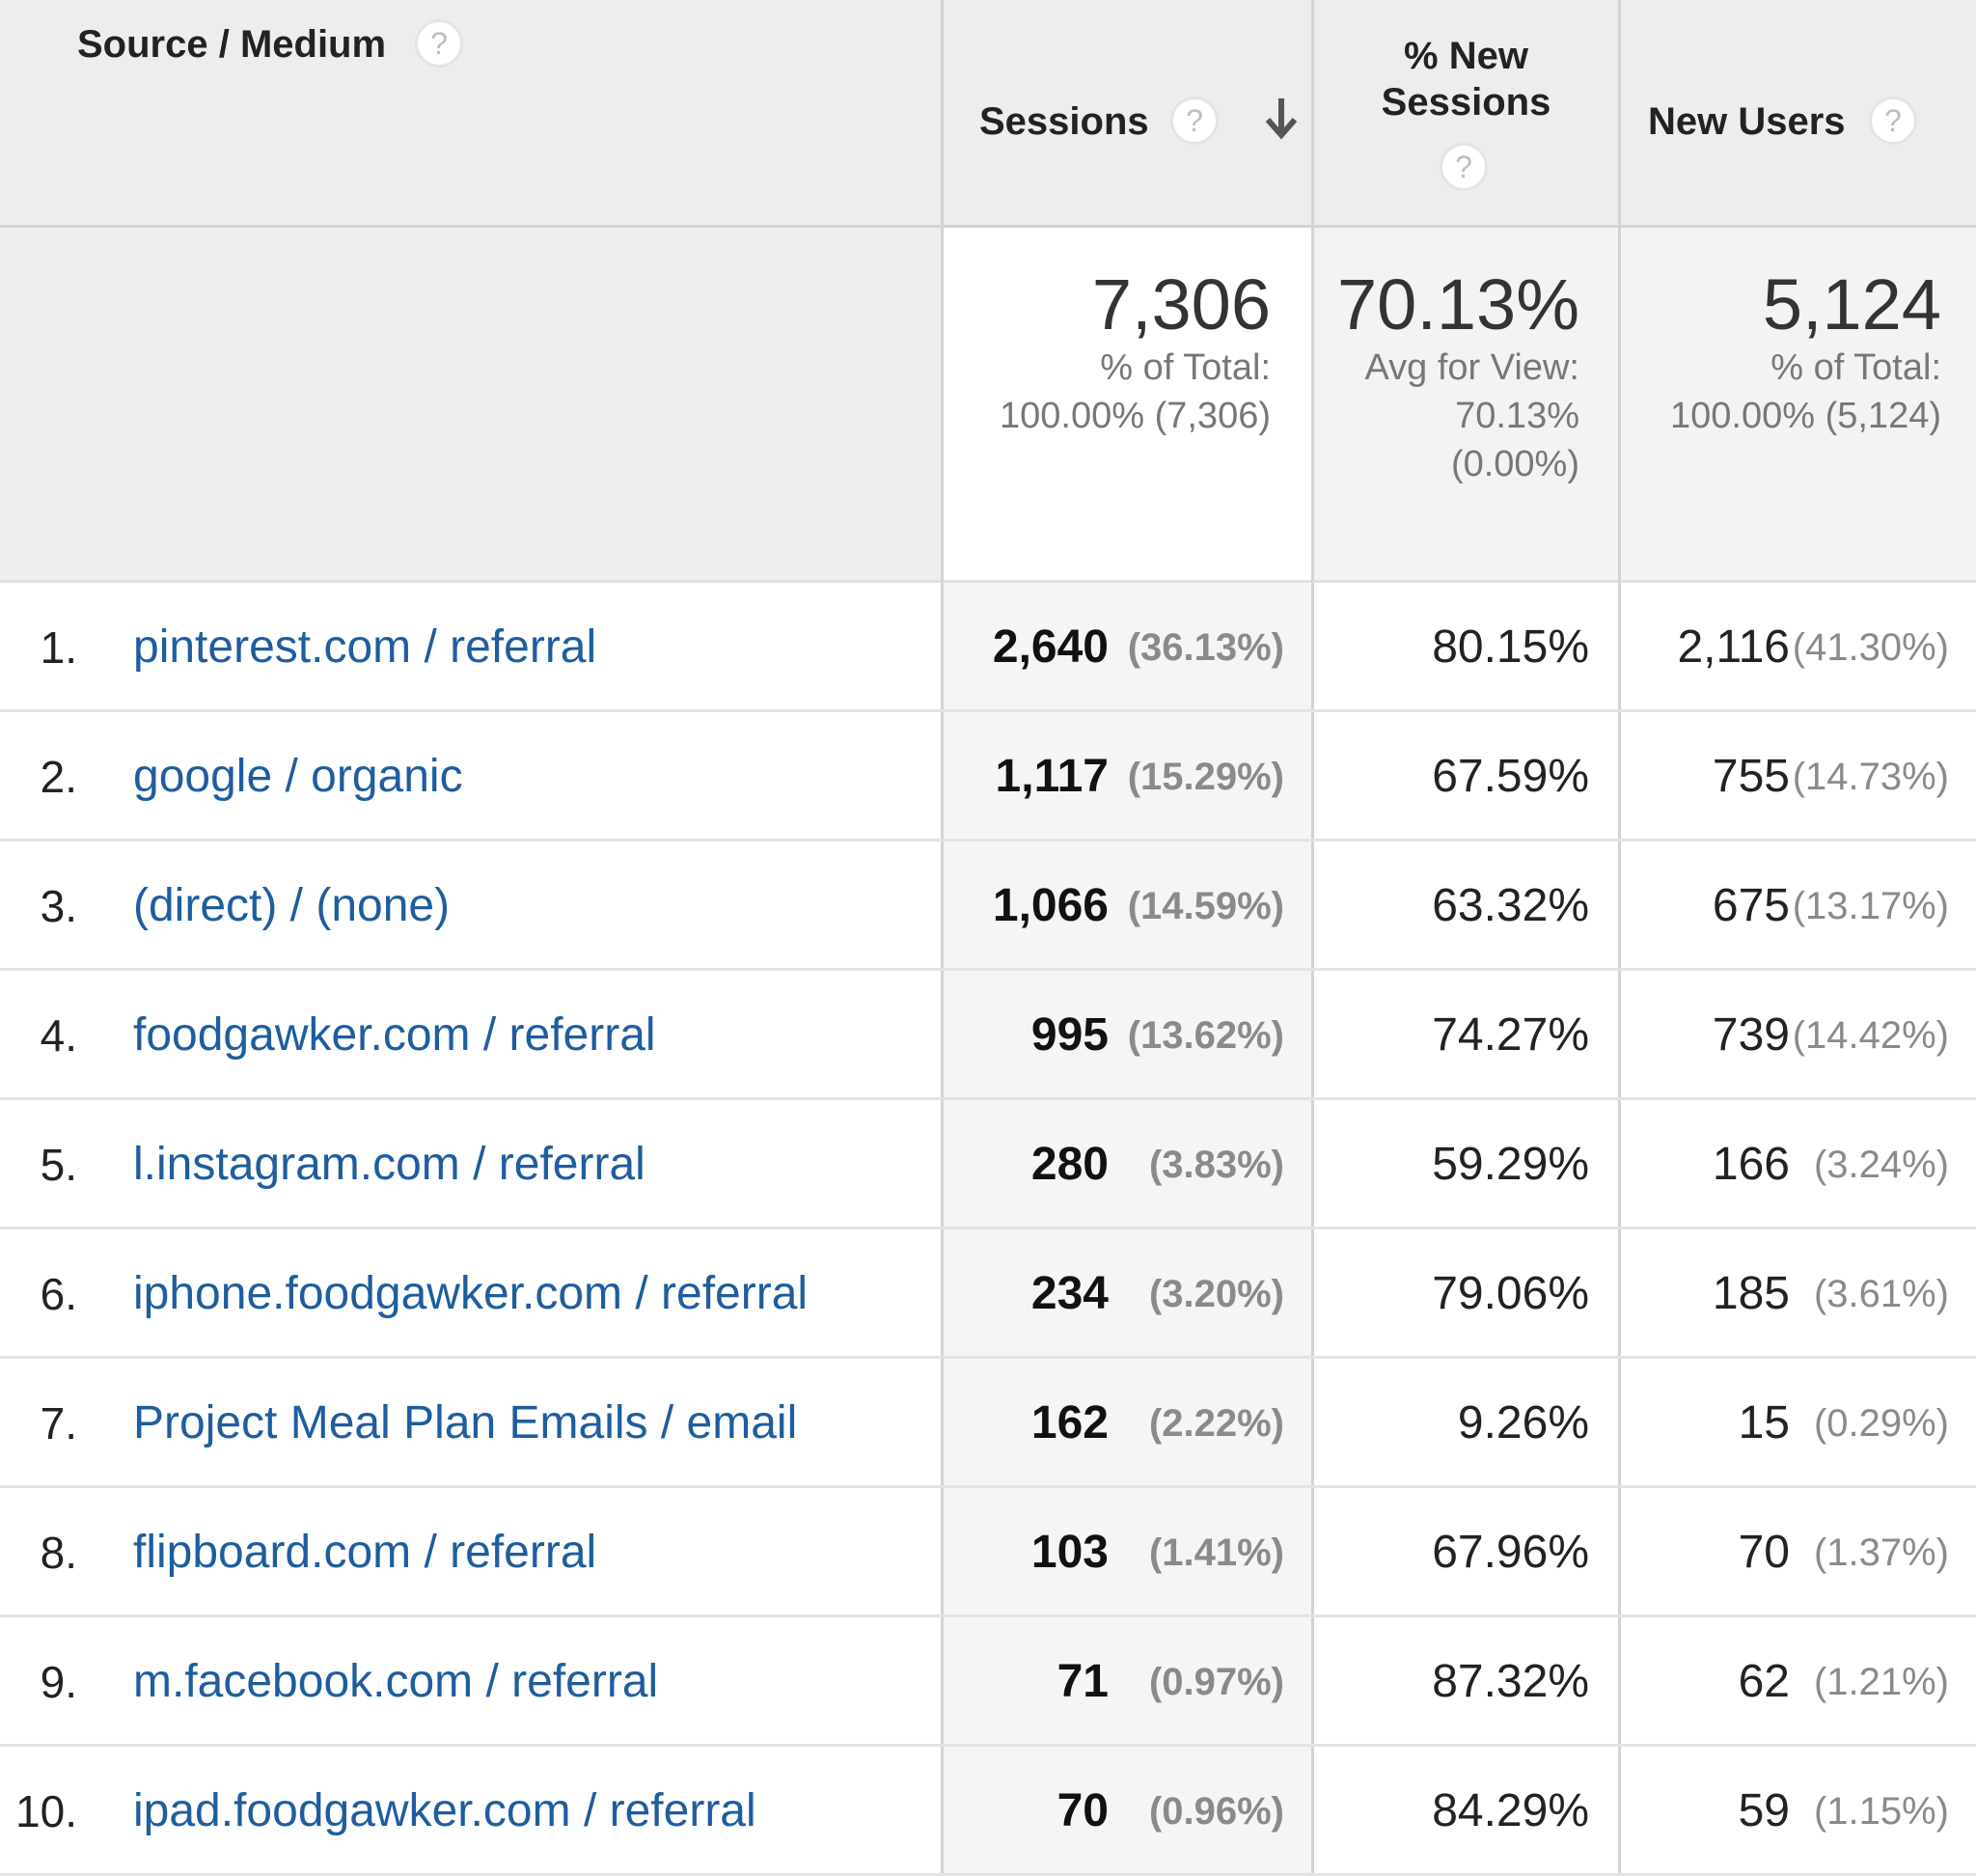 Image resolution: width=1976 pixels, height=1876 pixels. Describe the element at coordinates (1069, 1164) in the screenshot. I see `sessions-value: 280` at that location.